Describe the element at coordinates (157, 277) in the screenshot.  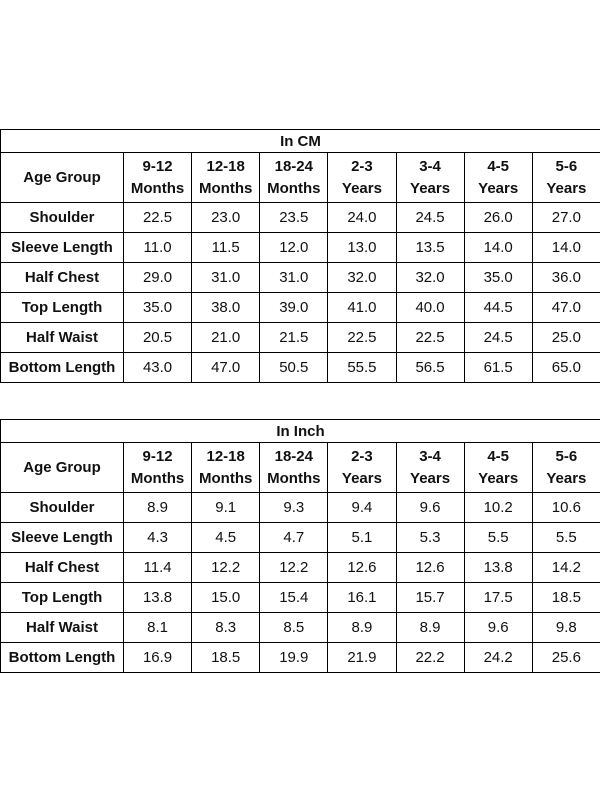
I see `table-cell: 29.0` at that location.